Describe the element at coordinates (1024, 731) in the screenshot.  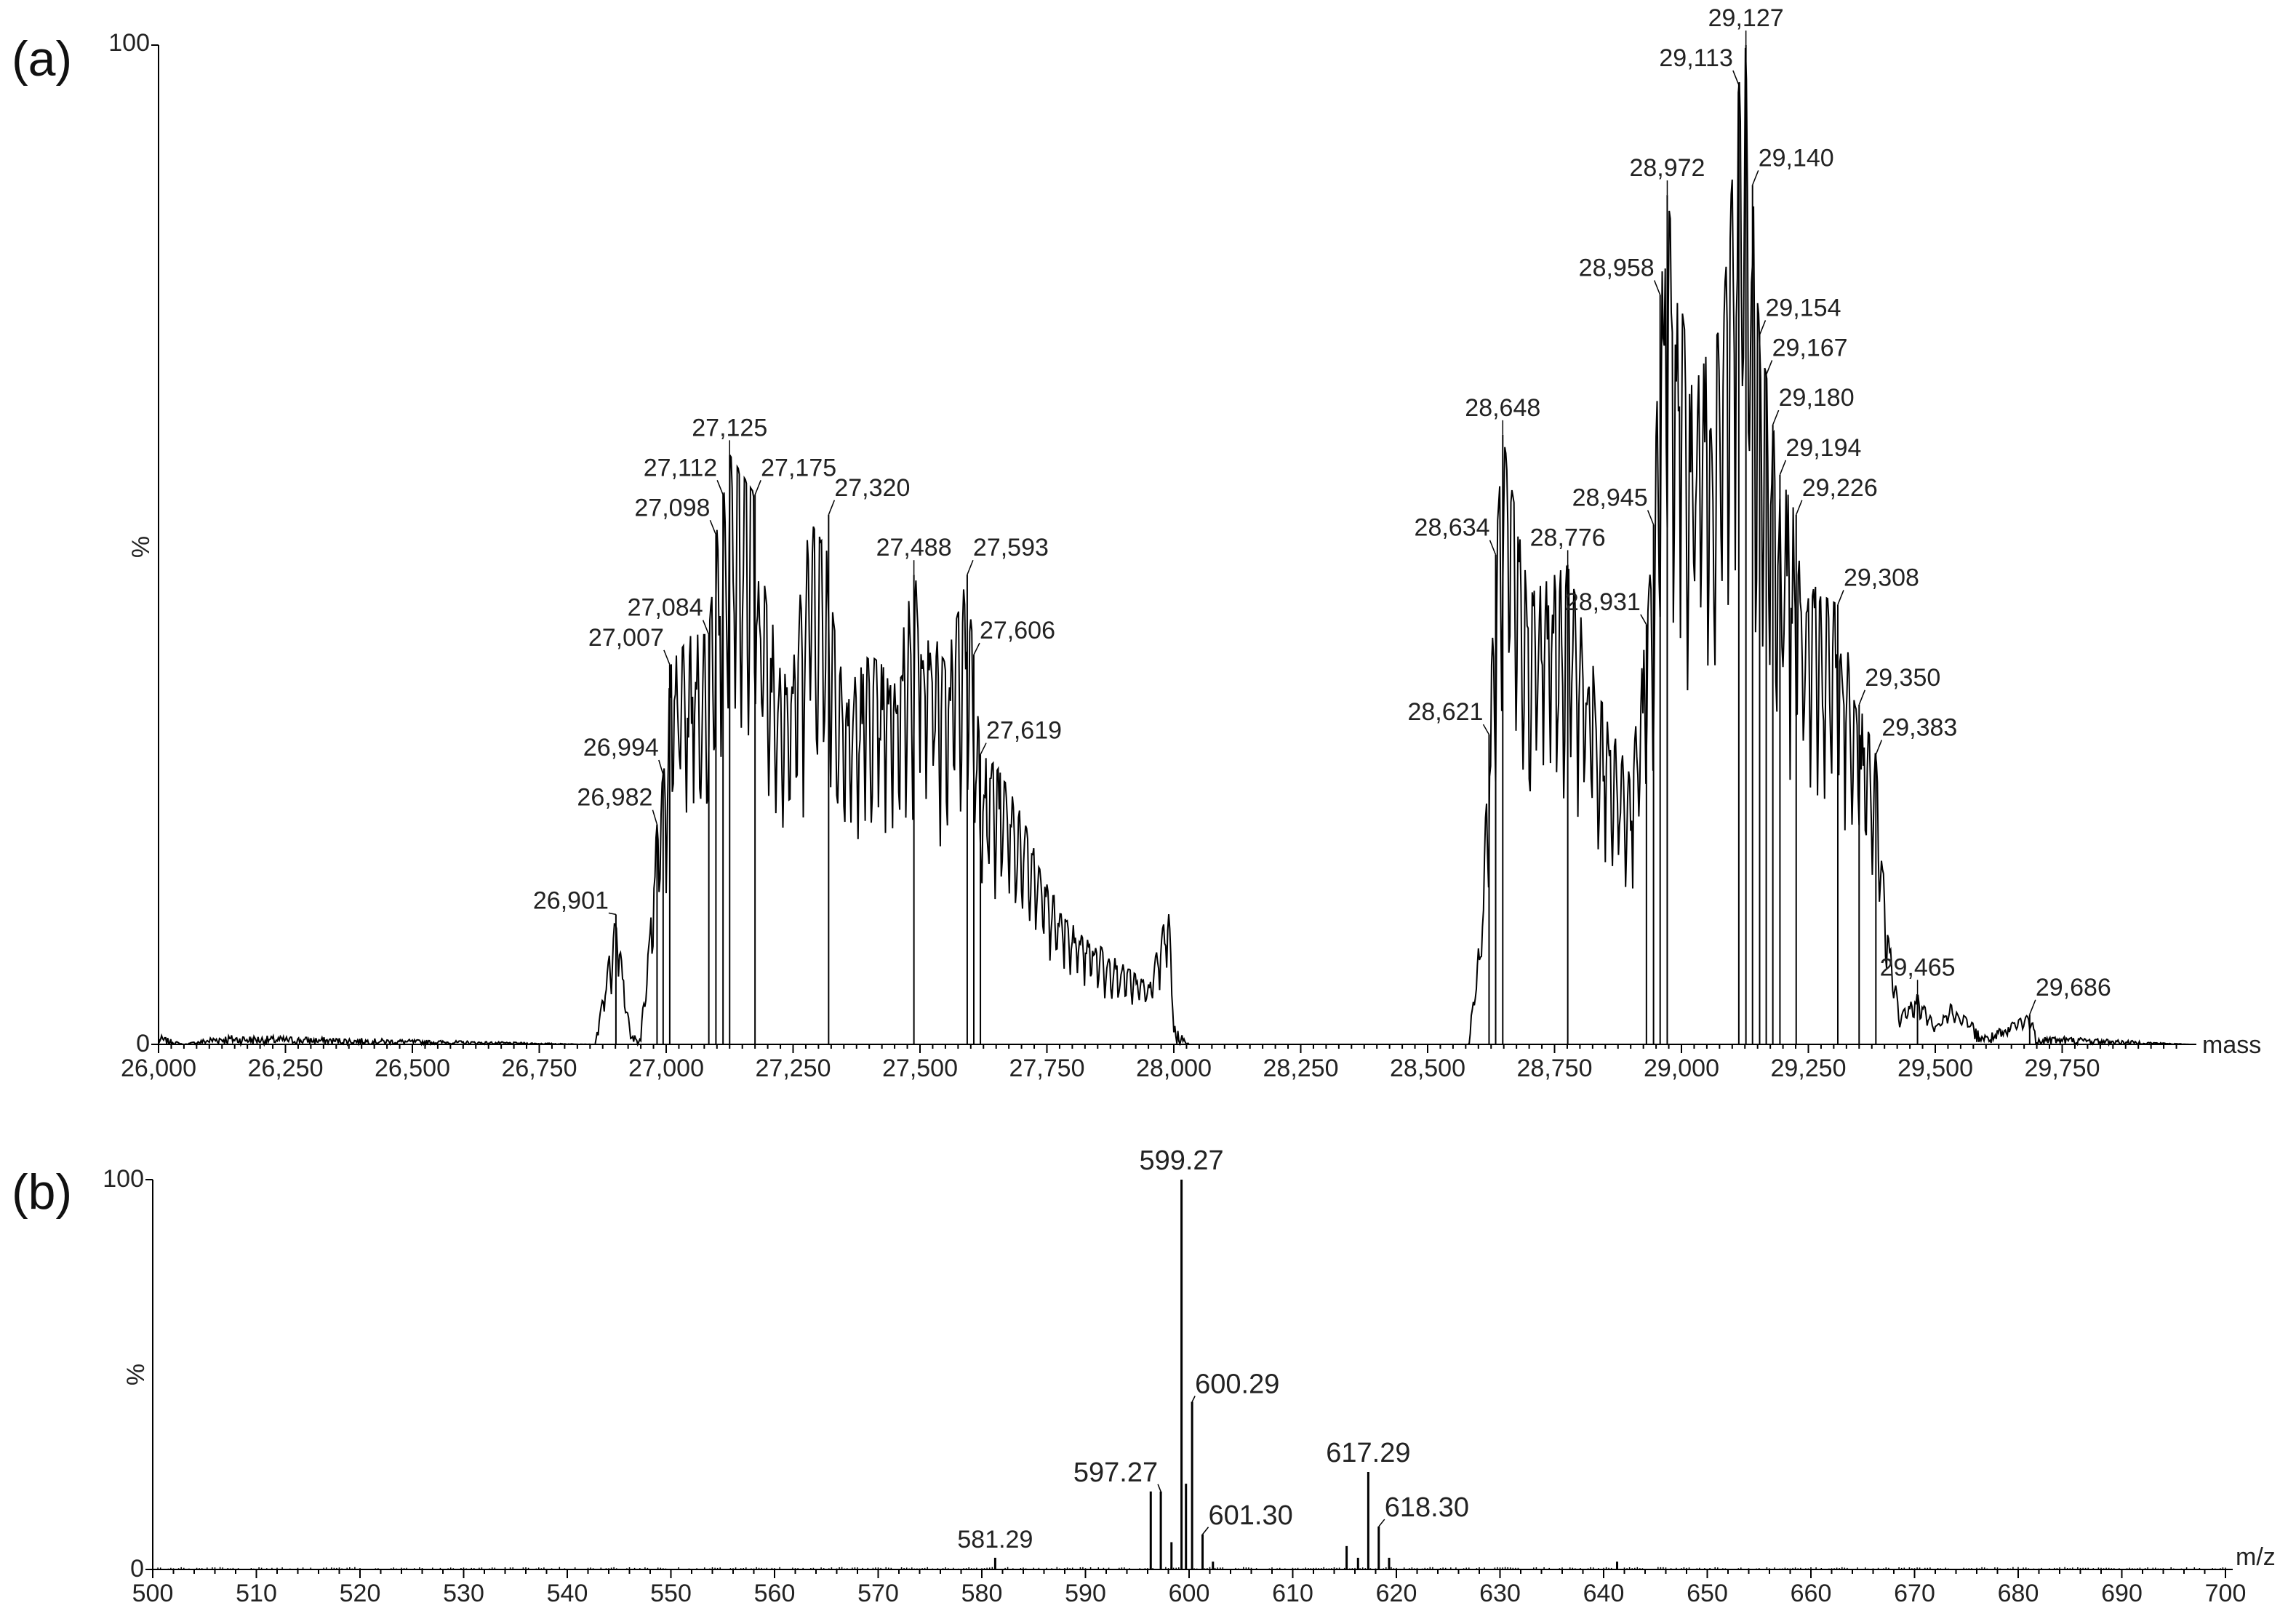
I see `peak-label: 27,619` at that location.